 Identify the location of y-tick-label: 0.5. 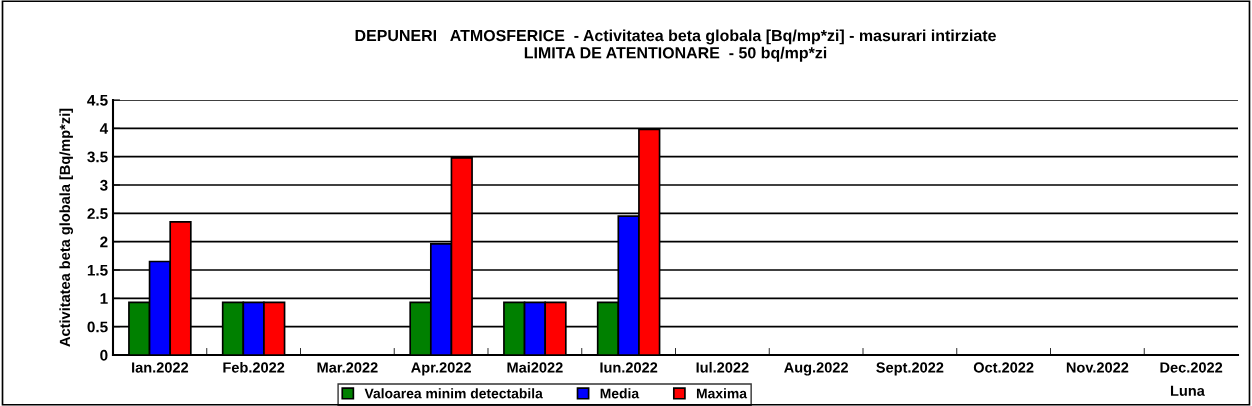
(97, 327).